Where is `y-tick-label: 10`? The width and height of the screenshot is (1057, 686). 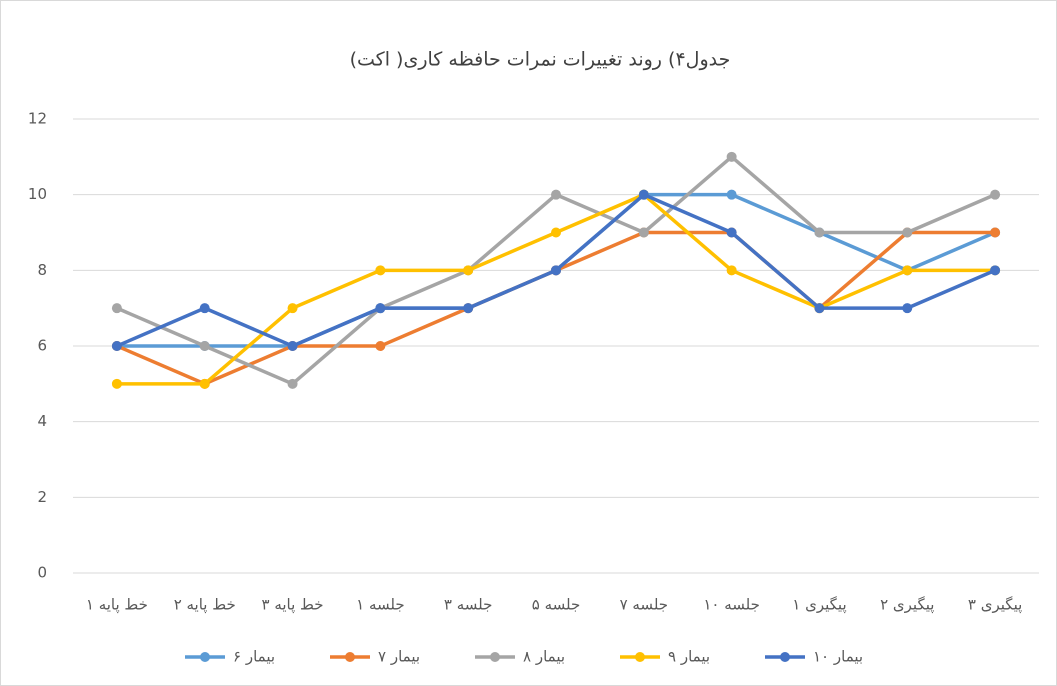
y-tick-label: 10 is located at coordinates (37, 194).